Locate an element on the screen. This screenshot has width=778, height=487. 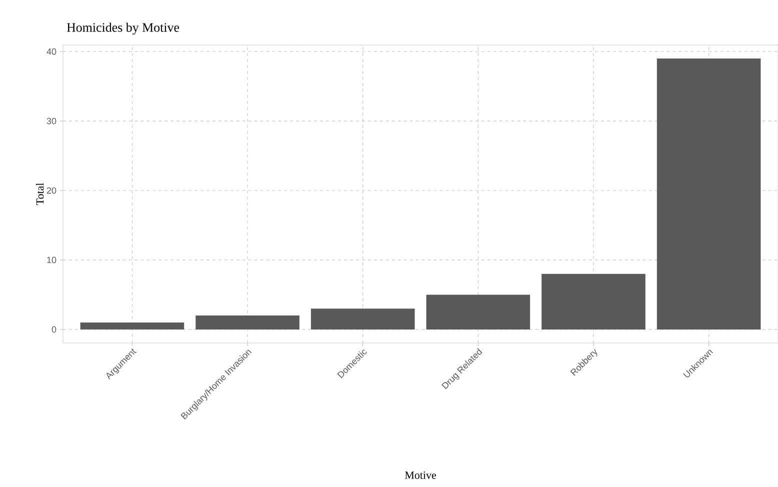
chart-title: Homicides by Motive is located at coordinates (123, 28).